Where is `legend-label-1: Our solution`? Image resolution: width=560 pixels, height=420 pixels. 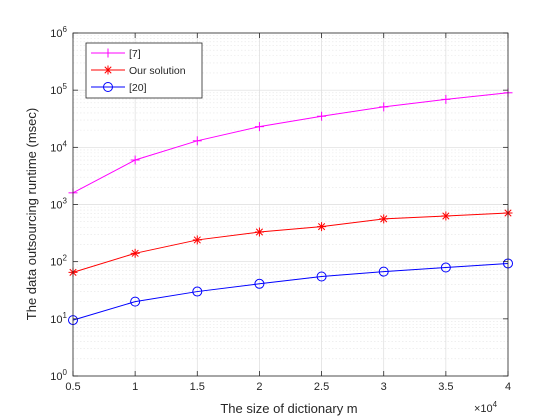 legend-label-1: Our solution is located at coordinates (157, 71).